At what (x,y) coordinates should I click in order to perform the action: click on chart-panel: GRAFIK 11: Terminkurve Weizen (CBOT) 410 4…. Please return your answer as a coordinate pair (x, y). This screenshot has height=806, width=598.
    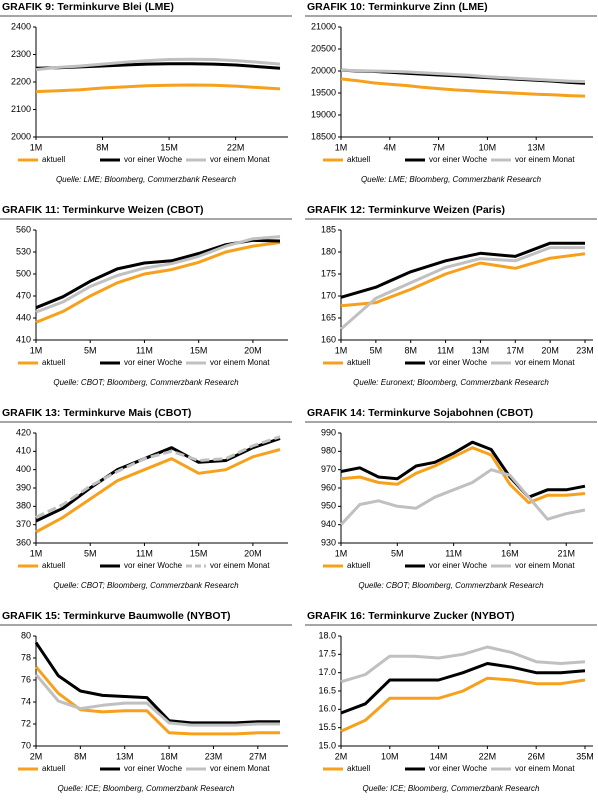
    Looking at the image, I should click on (146, 295).